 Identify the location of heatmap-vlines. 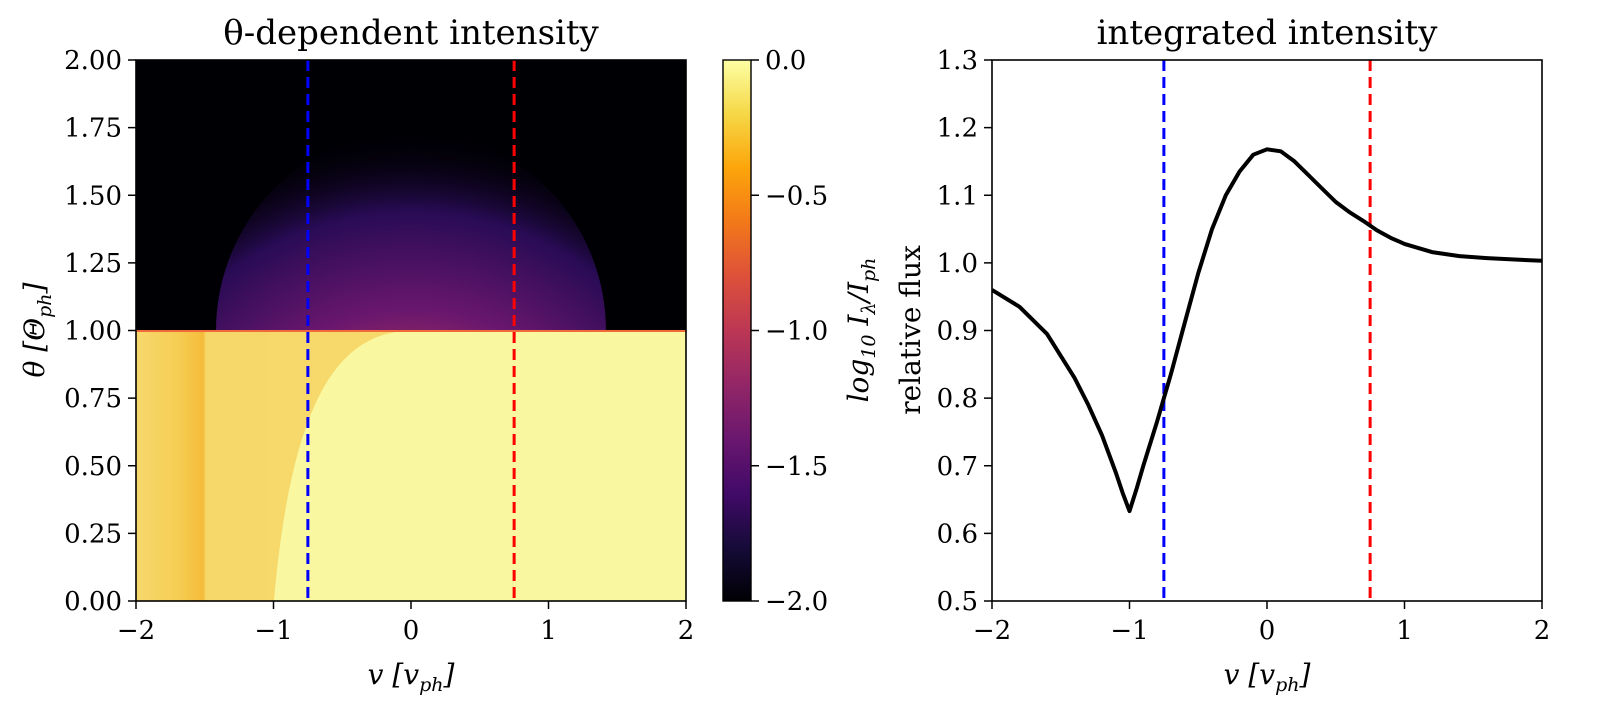
(411, 330).